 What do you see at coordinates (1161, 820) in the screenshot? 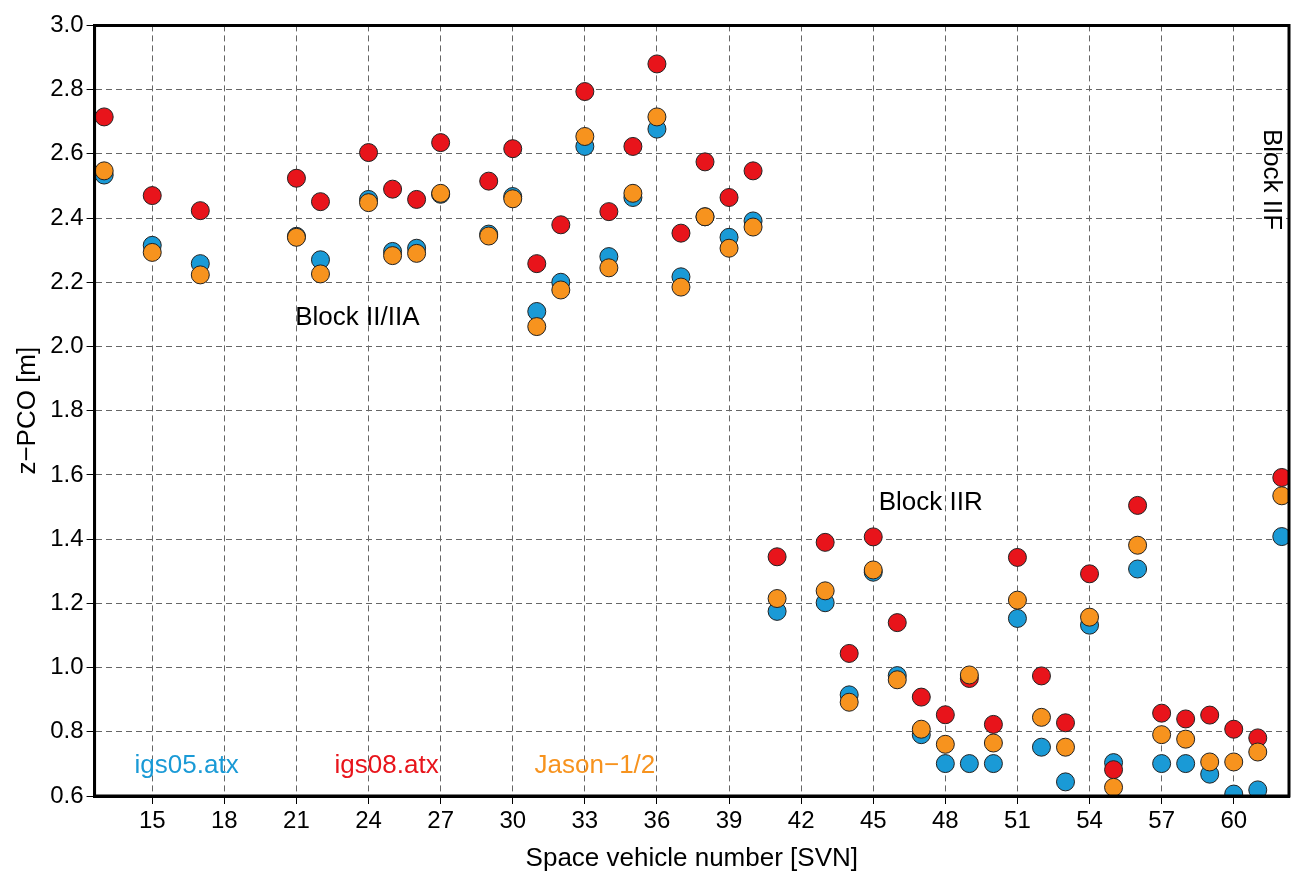
I see `x-tick-label: 57` at bounding box center [1161, 820].